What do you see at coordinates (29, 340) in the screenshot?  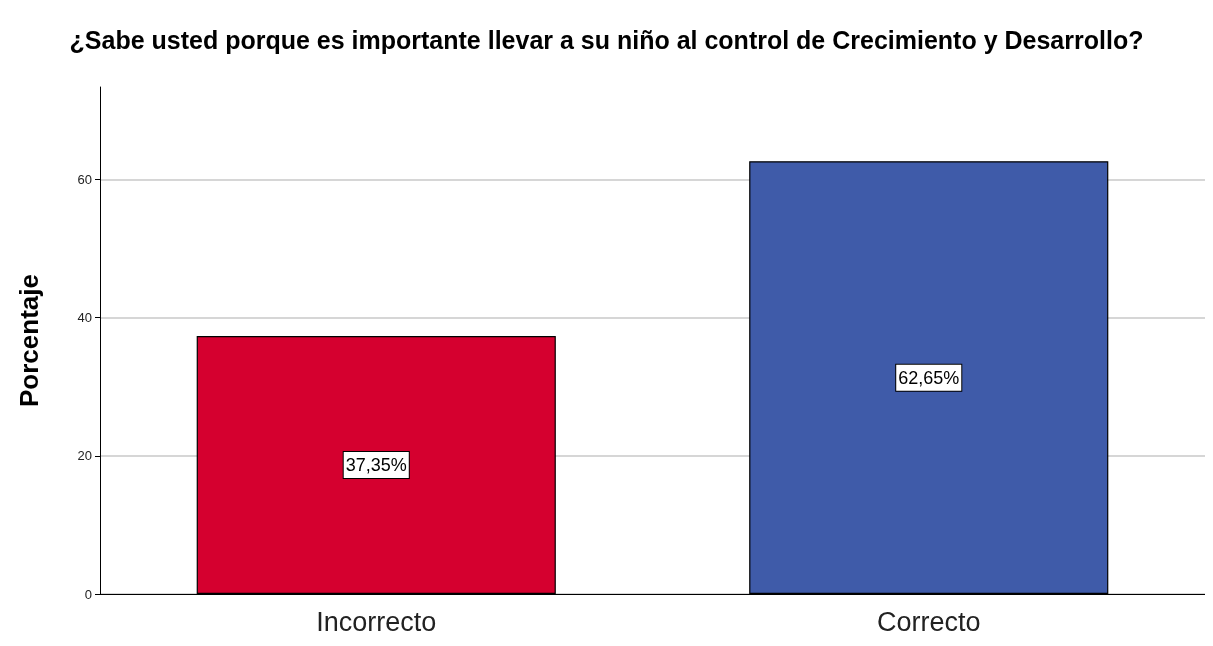 I see `y-axis-title: Porcentaje` at bounding box center [29, 340].